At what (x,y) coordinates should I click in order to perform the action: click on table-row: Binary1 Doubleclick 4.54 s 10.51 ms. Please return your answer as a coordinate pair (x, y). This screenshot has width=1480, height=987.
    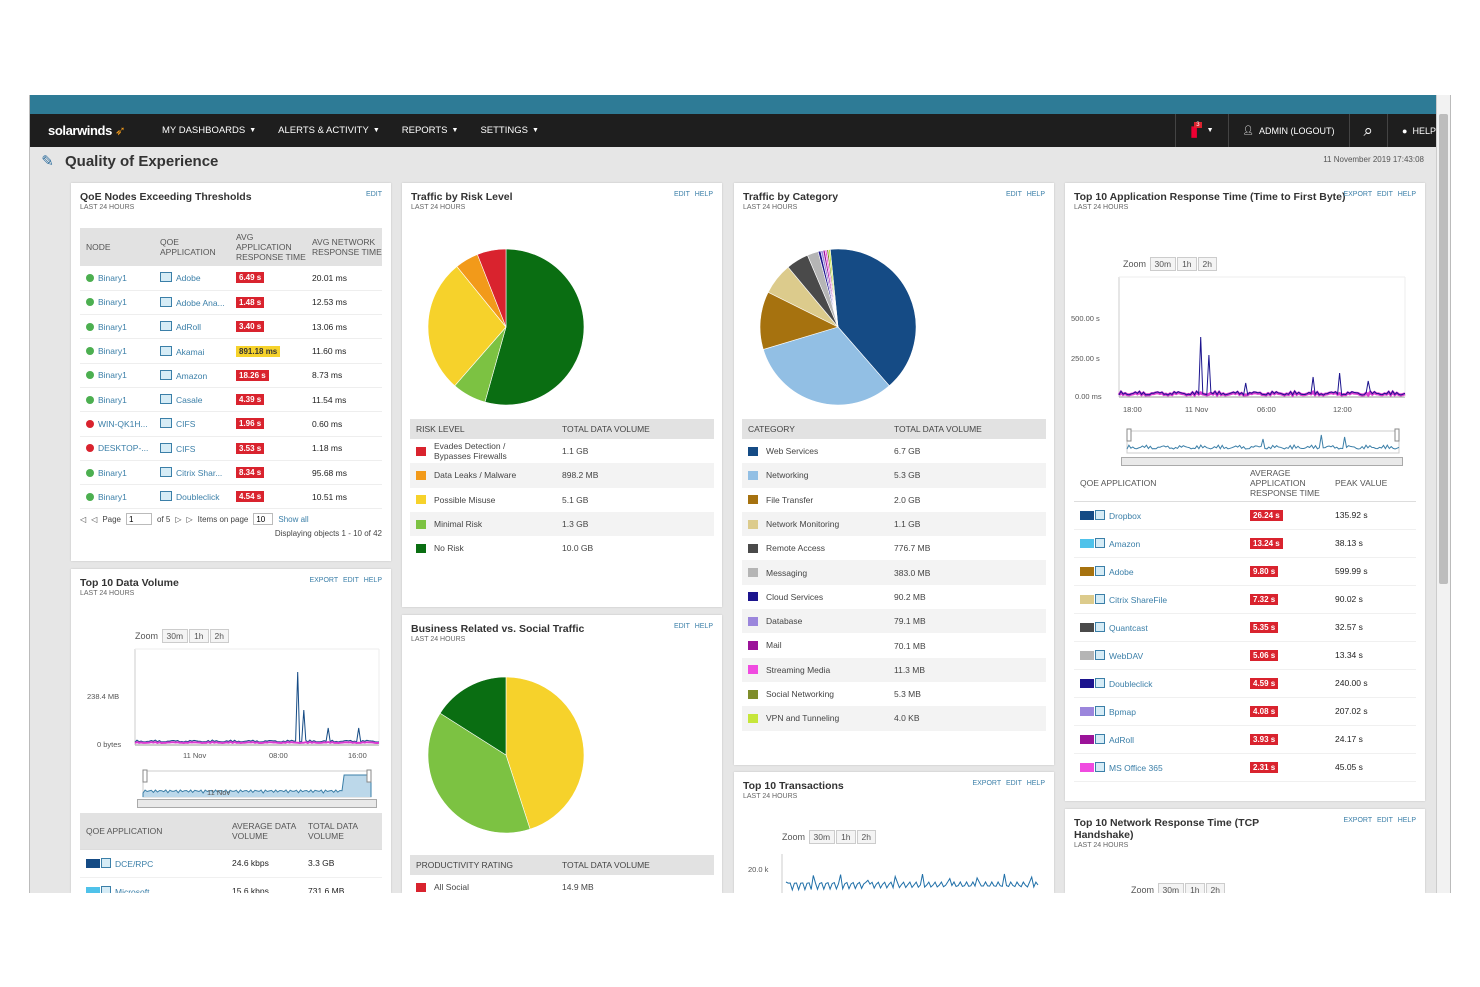
    Looking at the image, I should click on (231, 497).